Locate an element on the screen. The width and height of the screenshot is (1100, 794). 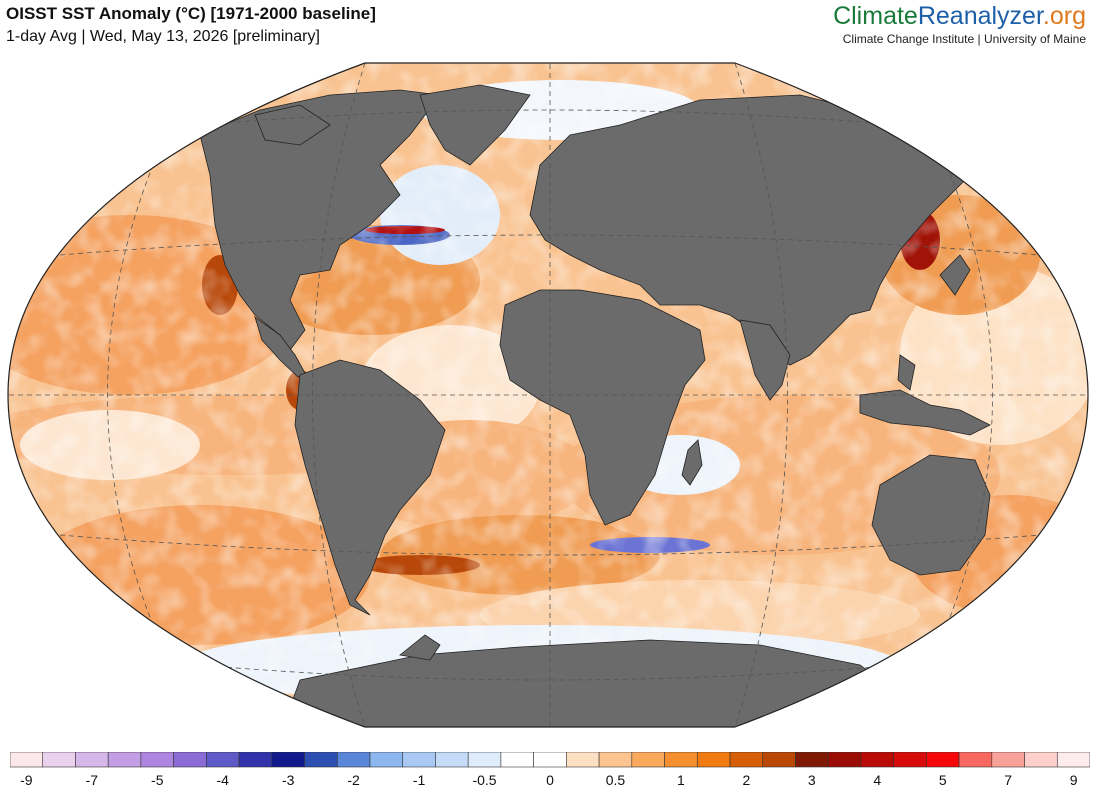
legend-tick-label: 9 is located at coordinates (1073, 780).